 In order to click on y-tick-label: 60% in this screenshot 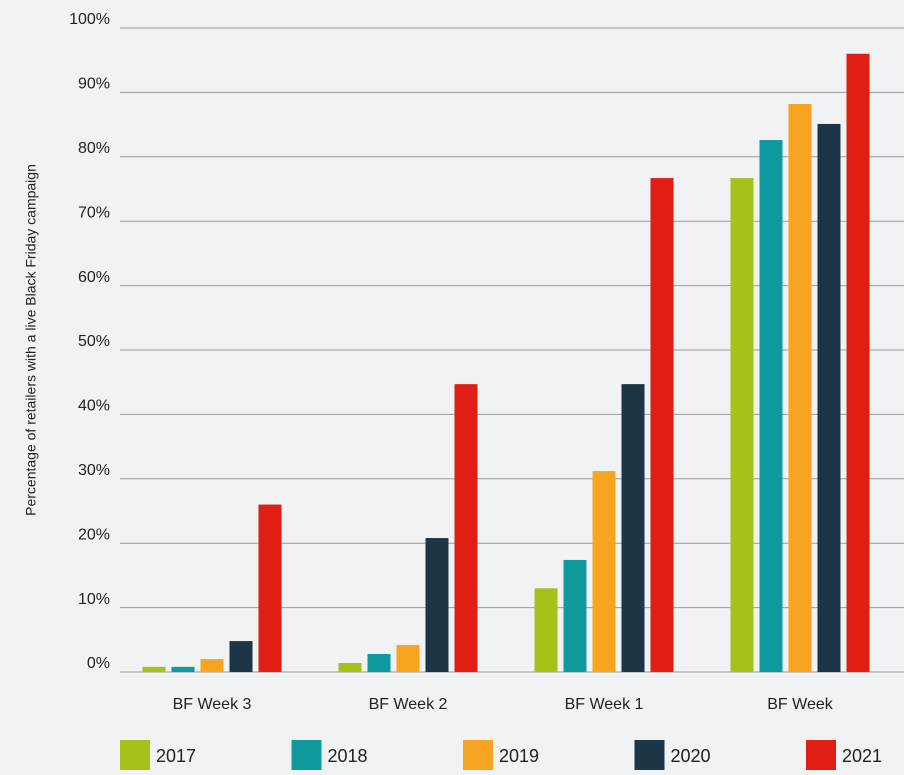, I will do `click(94, 277)`.